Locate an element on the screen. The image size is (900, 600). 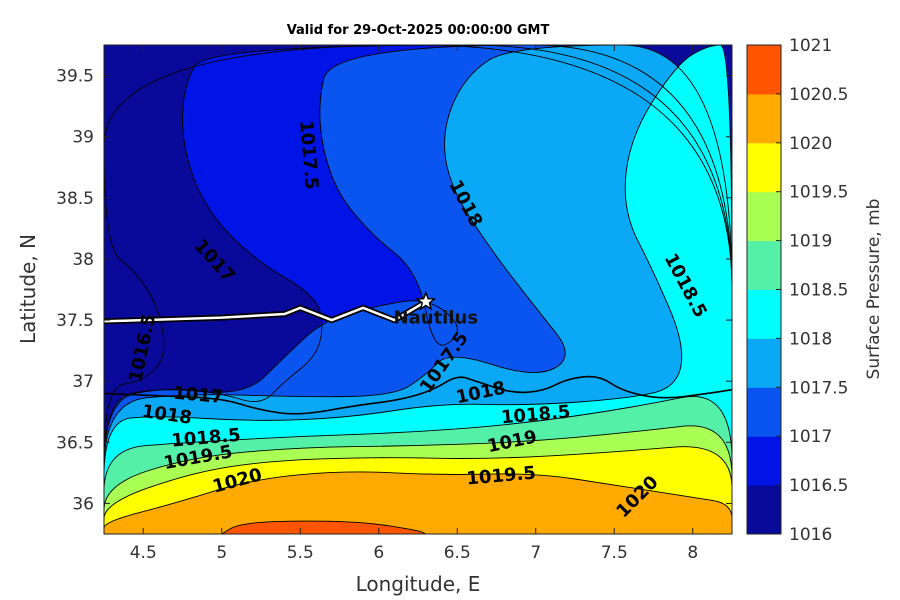
colorbar-tick-label: 1018 is located at coordinates (810, 339).